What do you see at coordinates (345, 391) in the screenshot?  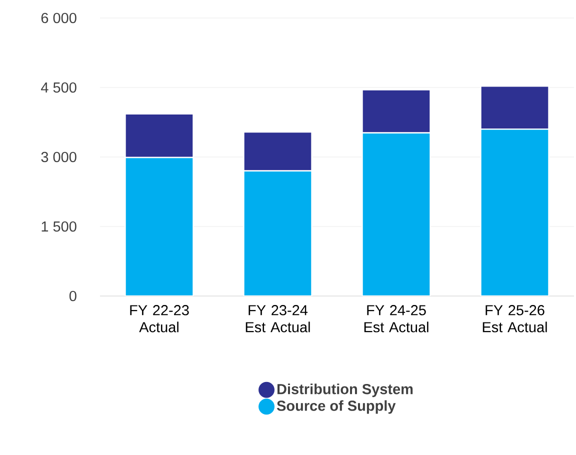 I see `legend-label: Distribution System` at bounding box center [345, 391].